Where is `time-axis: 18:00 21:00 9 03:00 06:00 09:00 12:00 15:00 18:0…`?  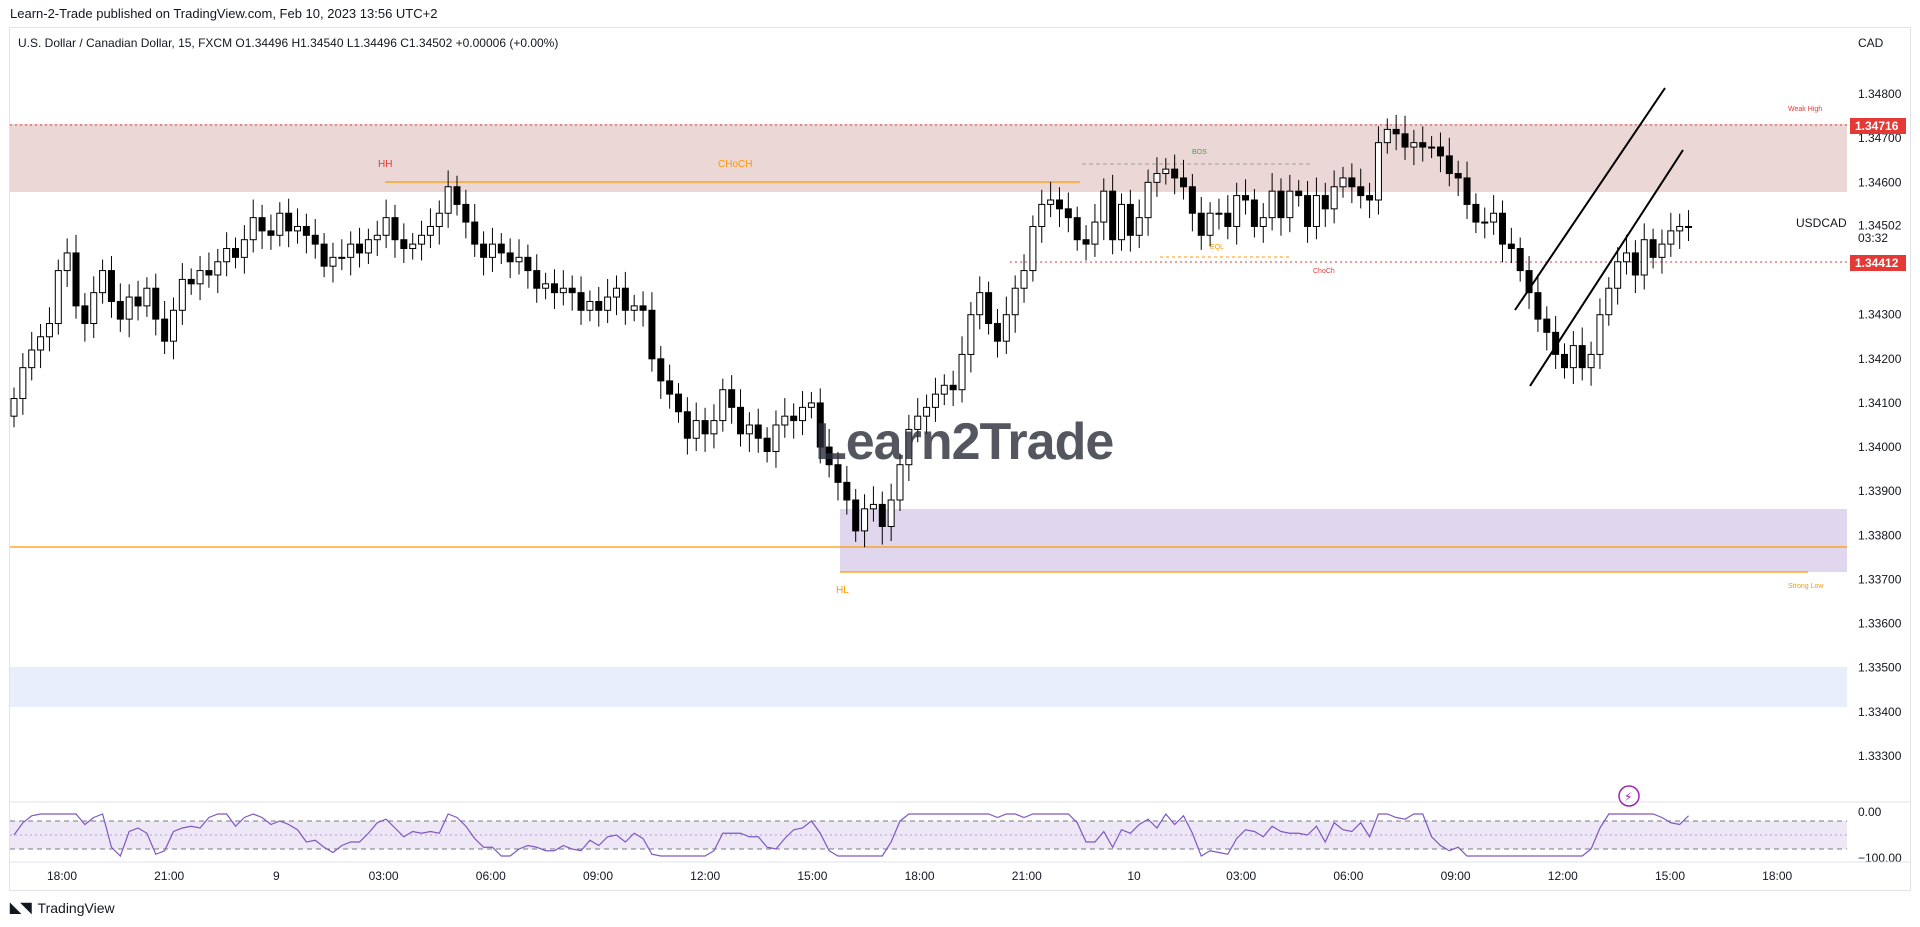 time-axis: 18:00 21:00 9 03:00 06:00 09:00 12:00 15:00 18:0… is located at coordinates (920, 876).